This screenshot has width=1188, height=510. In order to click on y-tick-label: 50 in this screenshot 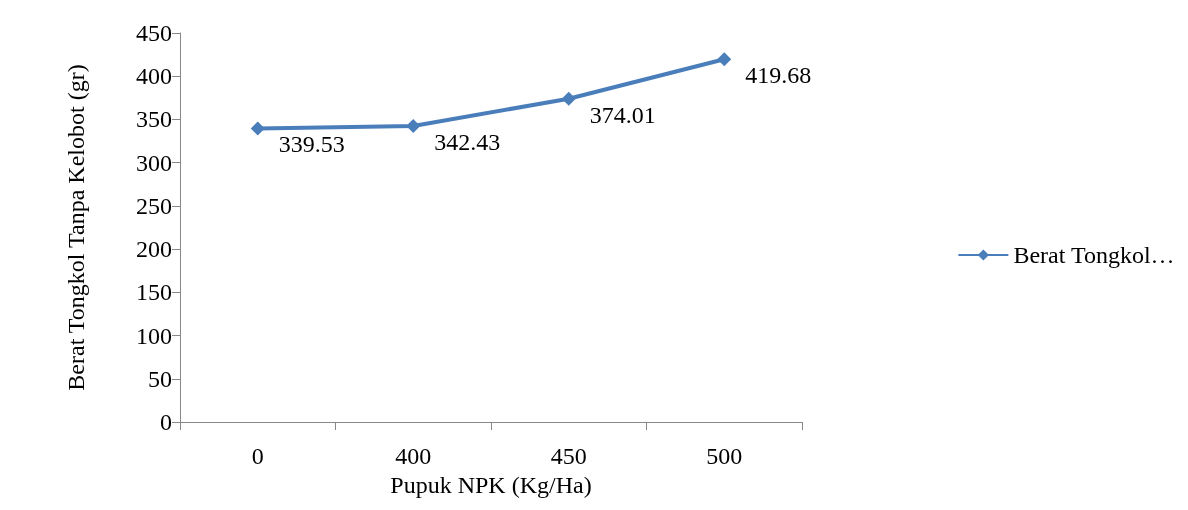, I will do `click(160, 378)`.